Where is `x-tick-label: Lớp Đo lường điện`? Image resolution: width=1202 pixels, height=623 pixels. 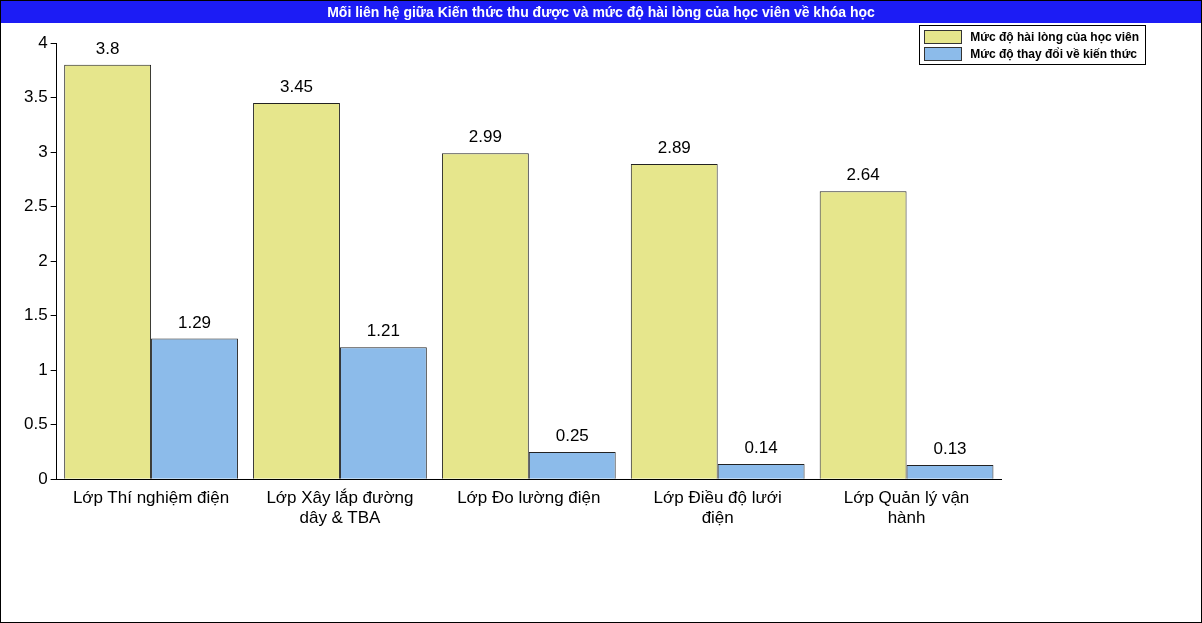
x-tick-label: Lớp Đo lường điện is located at coordinates (529, 498).